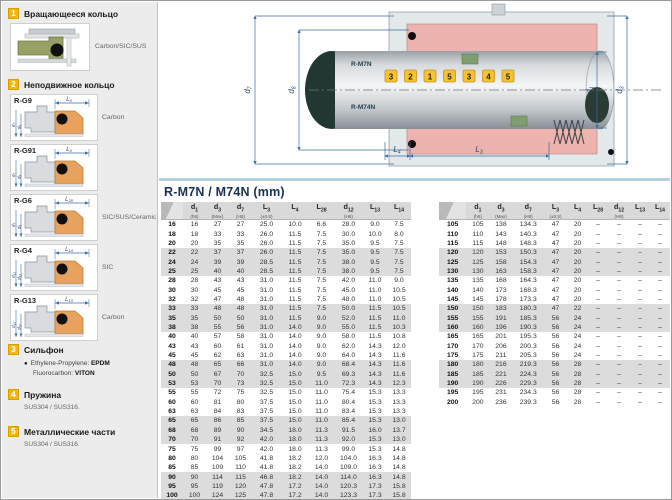 The width and height of the screenshot is (672, 500). Describe the element at coordinates (375, 234) in the screenshot. I see `dim-value: 10.0` at that location.